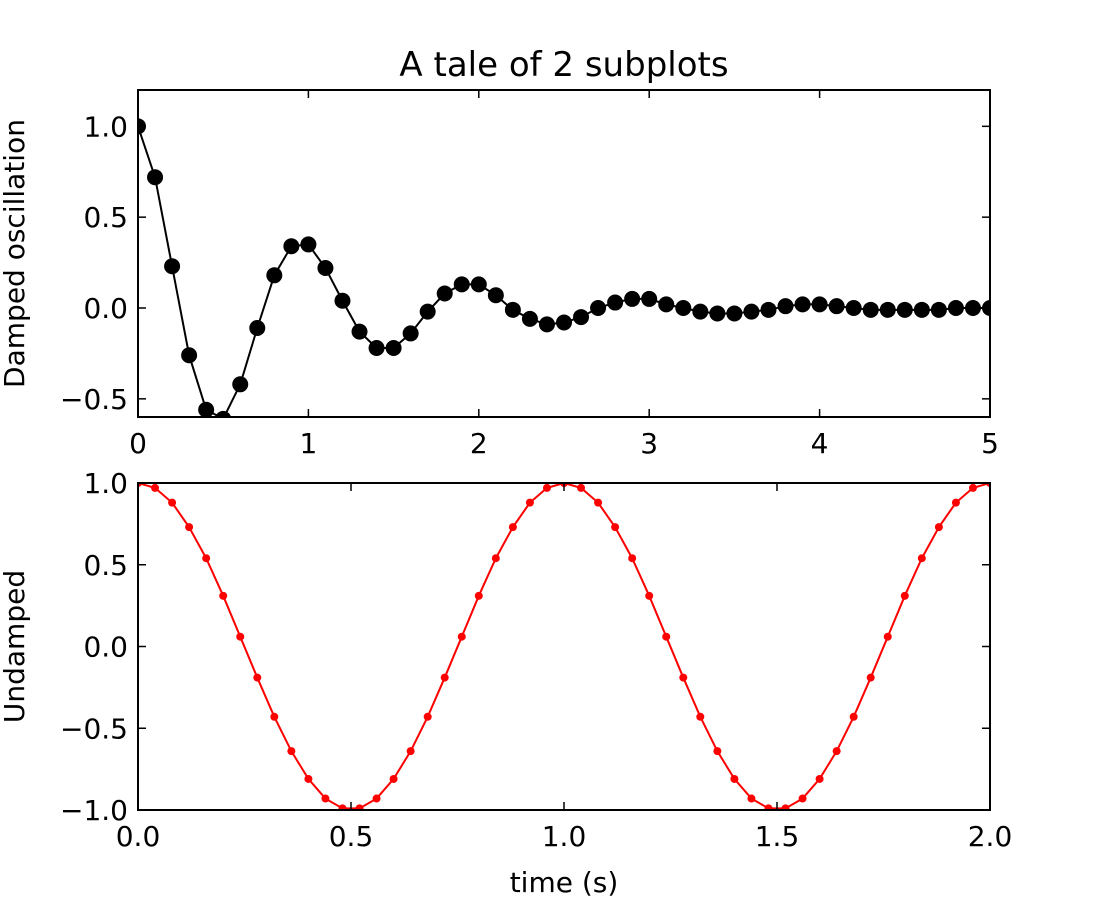 This screenshot has height=900, width=1100. I want to click on x-tick-label: 2.0, so click(990, 836).